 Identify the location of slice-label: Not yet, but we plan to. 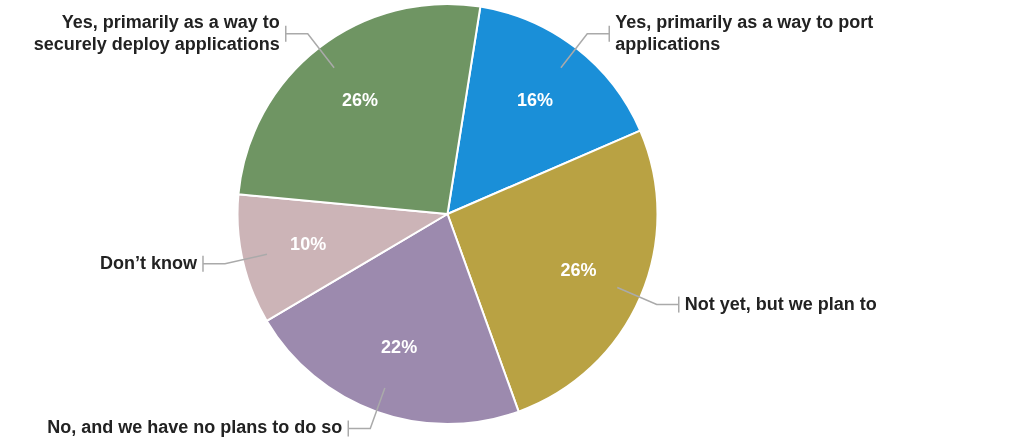
(780, 303).